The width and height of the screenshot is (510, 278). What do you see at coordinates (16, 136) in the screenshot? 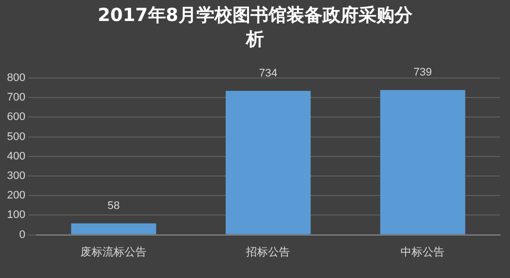
I see `y-tick-label: 500` at bounding box center [16, 136].